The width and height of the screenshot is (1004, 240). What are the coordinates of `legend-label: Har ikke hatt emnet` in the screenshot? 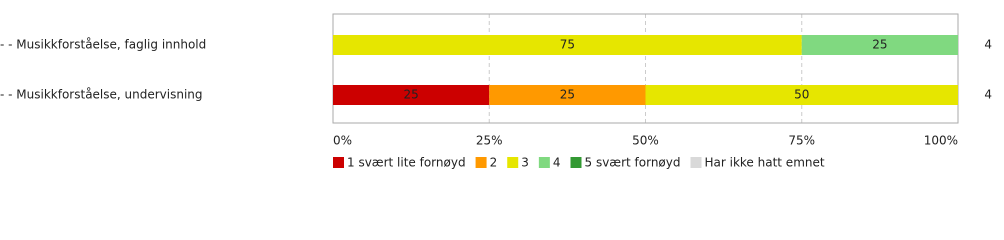 It's located at (765, 163).